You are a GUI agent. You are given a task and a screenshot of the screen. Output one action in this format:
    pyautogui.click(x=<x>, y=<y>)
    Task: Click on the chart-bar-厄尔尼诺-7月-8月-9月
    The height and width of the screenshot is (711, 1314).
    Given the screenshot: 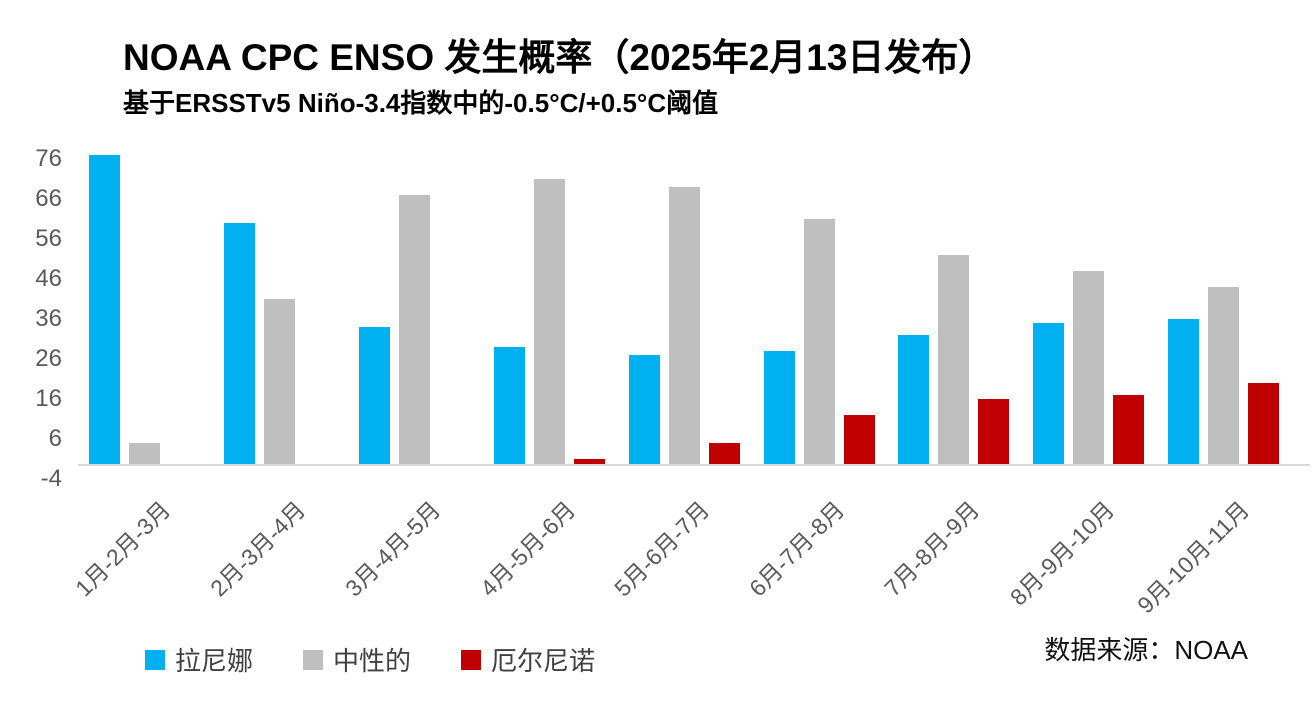 What is the action you would take?
    pyautogui.click(x=994, y=431)
    